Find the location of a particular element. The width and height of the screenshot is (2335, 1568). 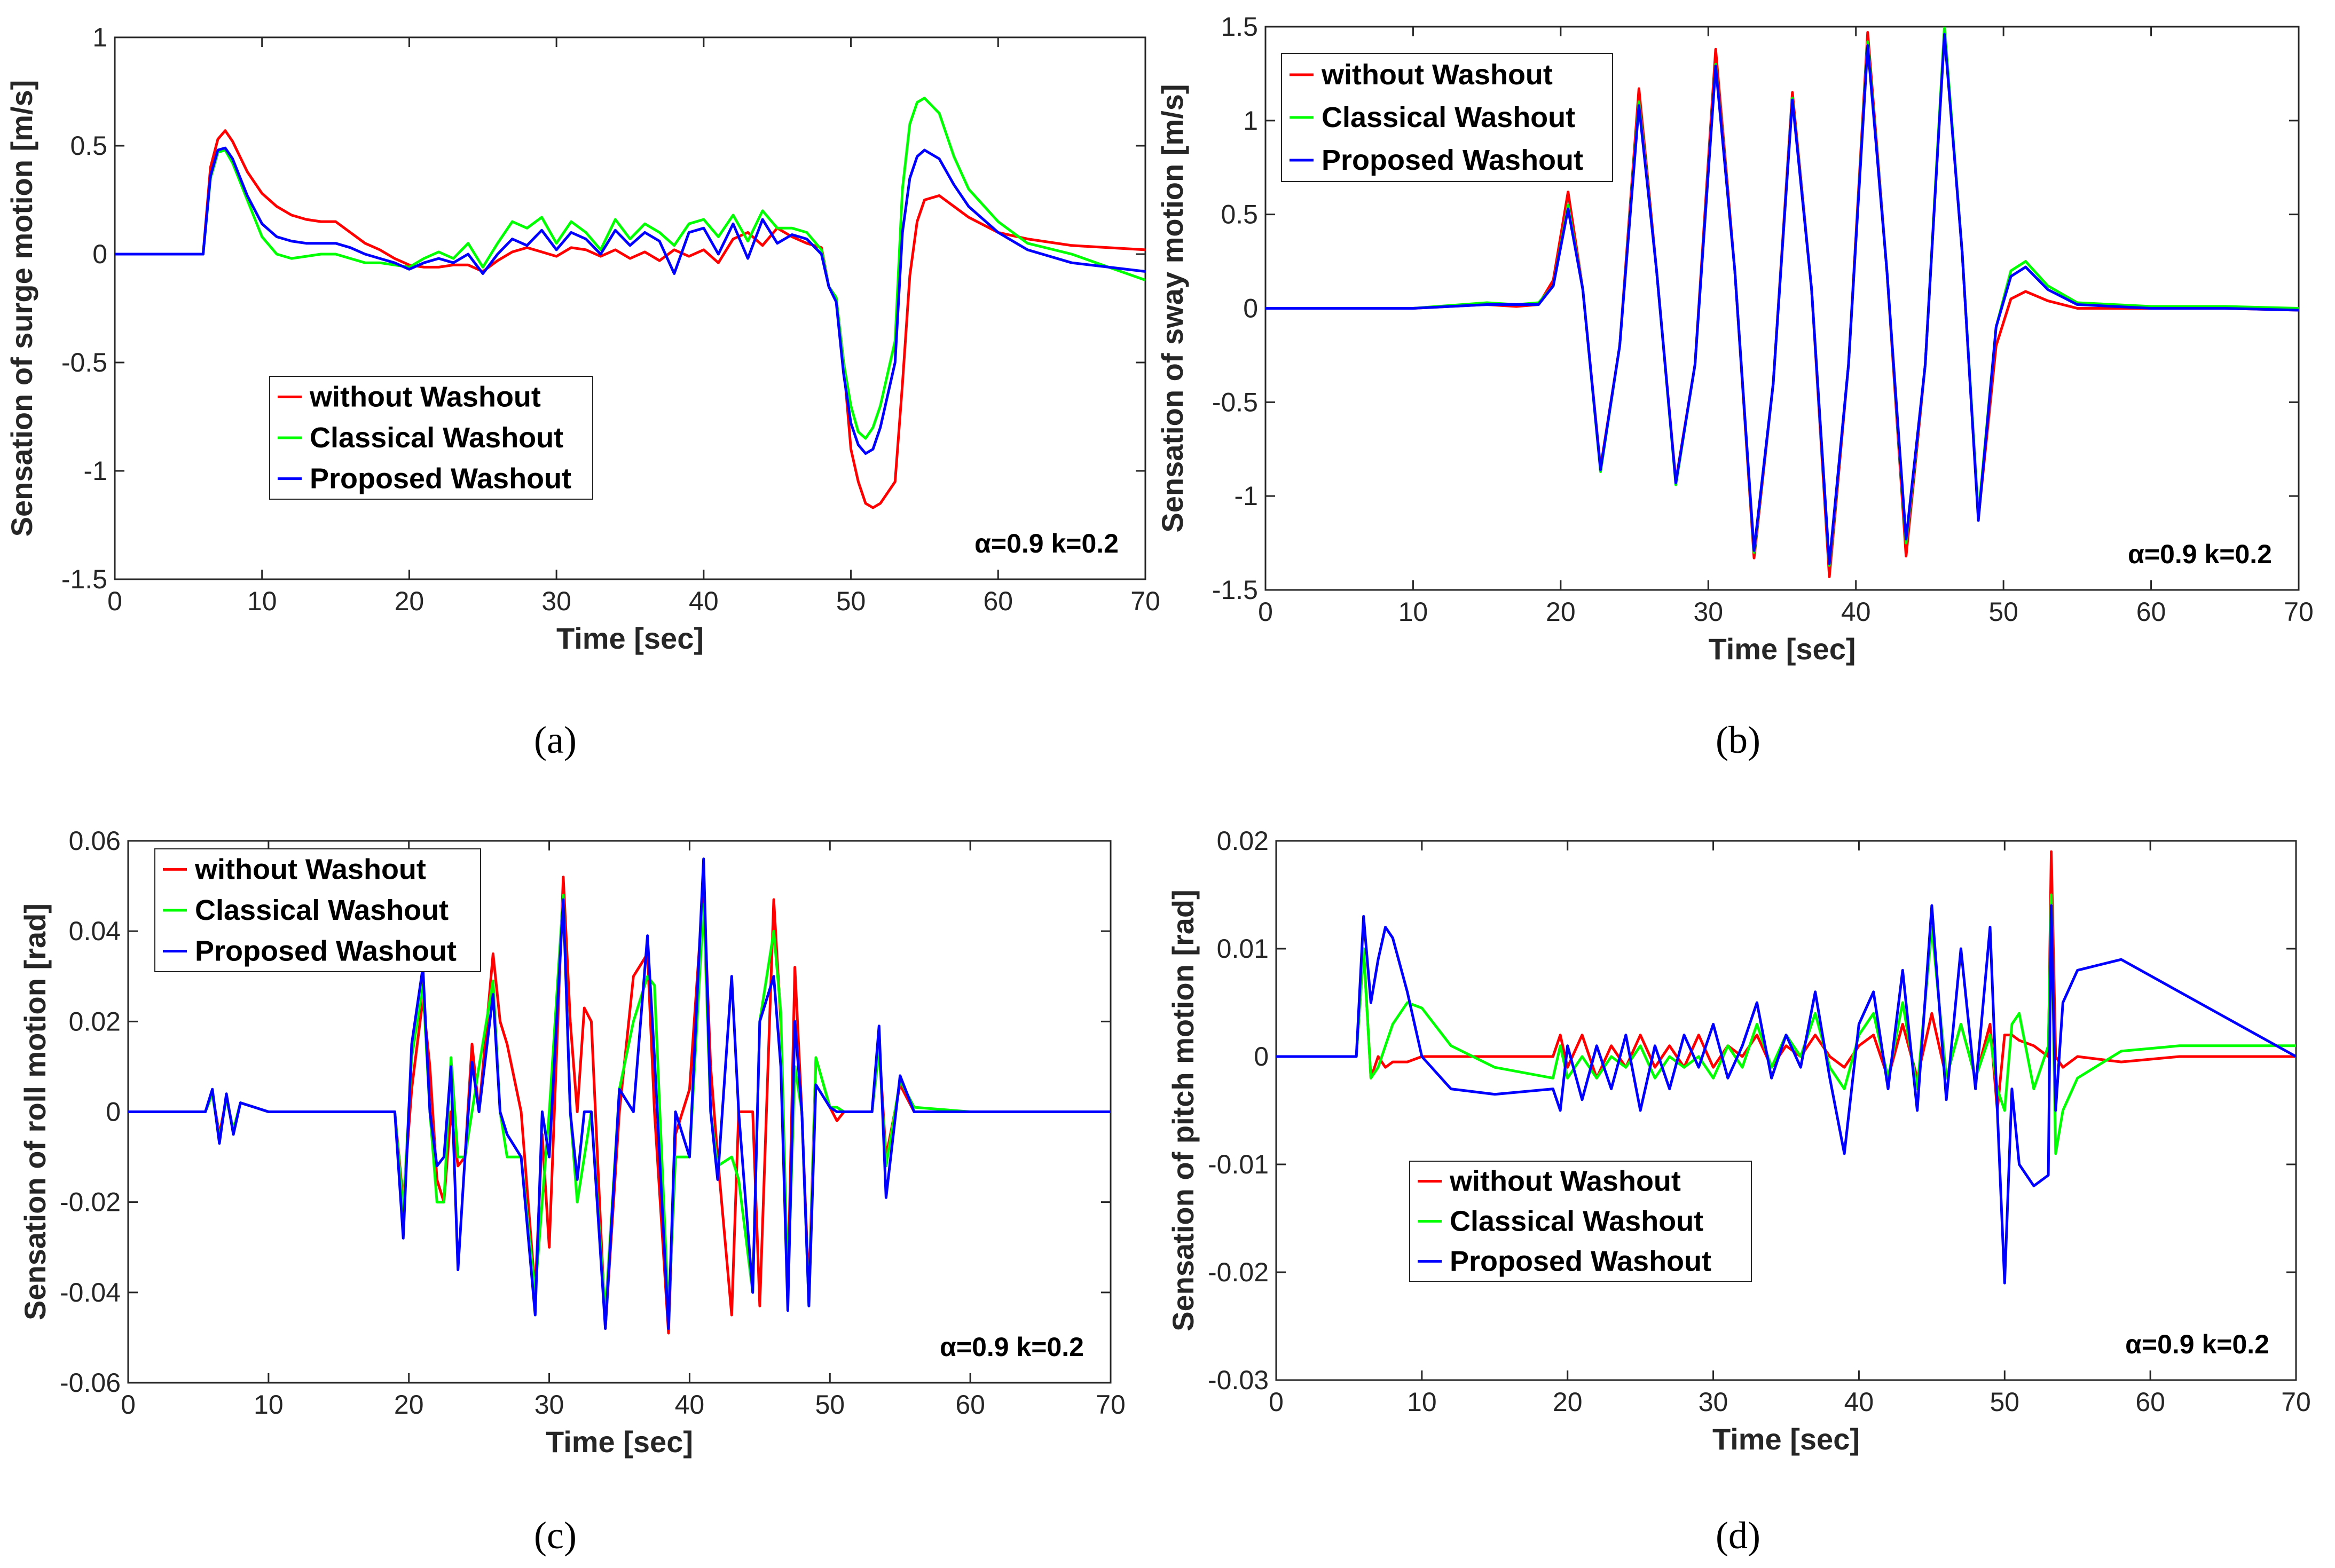

y-axis-title: Sensation of surge motion [m/s] is located at coordinates (21, 308).